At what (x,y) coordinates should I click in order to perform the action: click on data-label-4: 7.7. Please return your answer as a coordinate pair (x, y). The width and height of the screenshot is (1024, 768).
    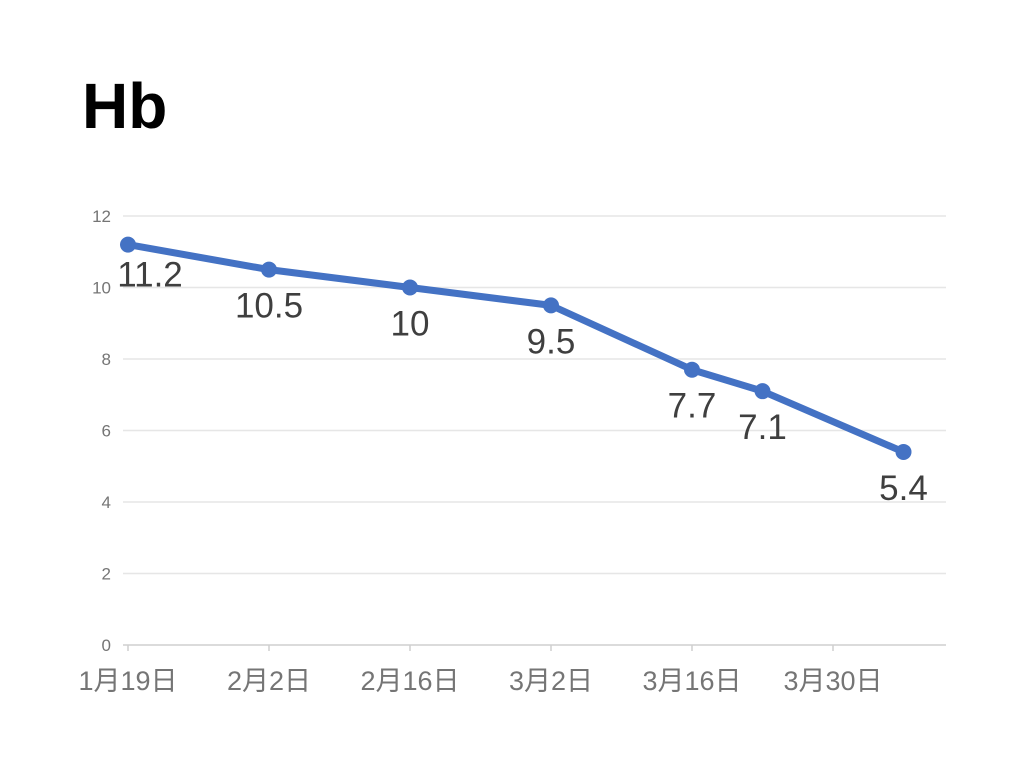
    Looking at the image, I should click on (692, 406).